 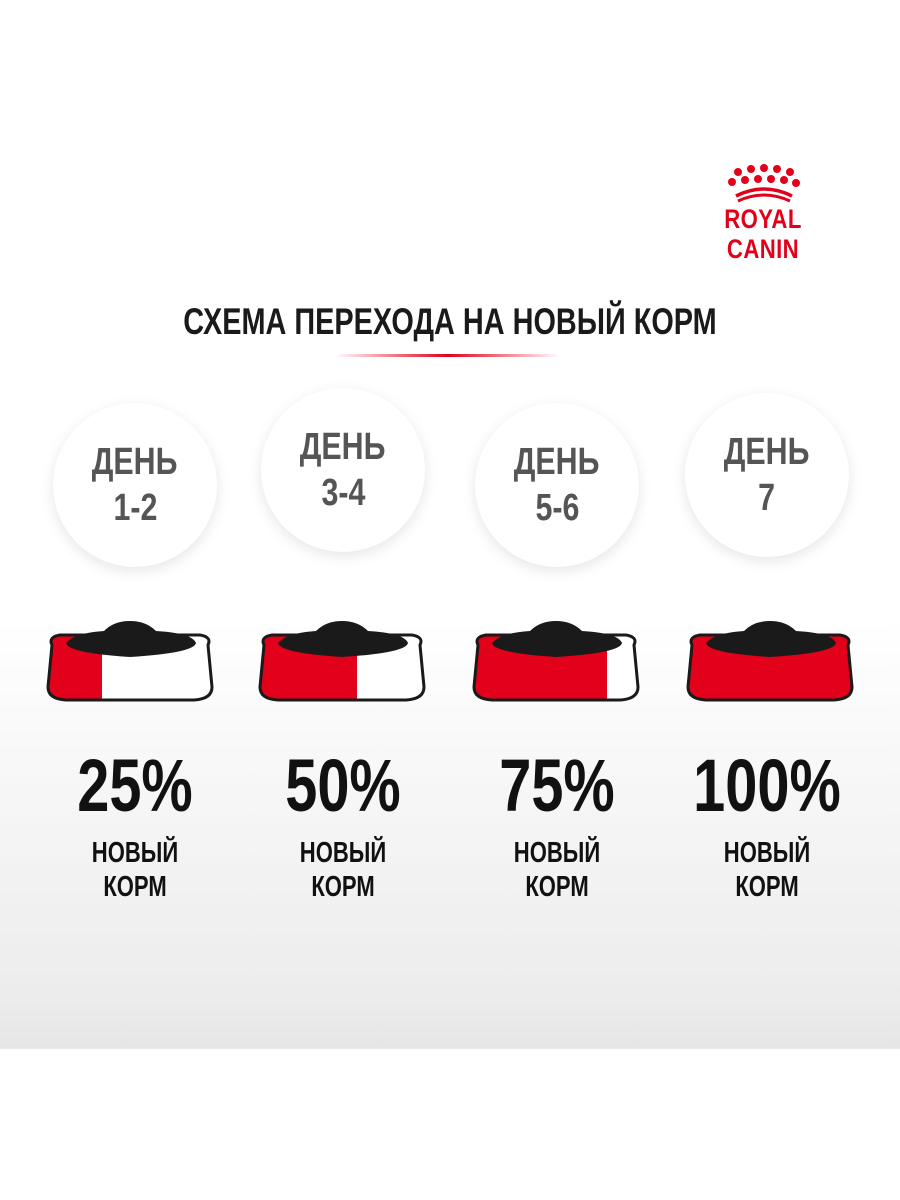 What do you see at coordinates (135, 508) in the screenshot?
I see `day-range: 1-2` at bounding box center [135, 508].